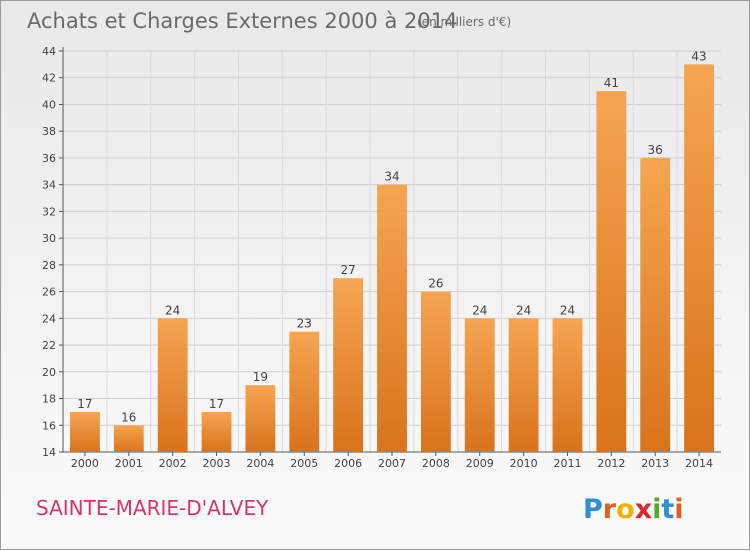  Describe the element at coordinates (49, 238) in the screenshot. I see `y-tick-label-30: 30` at that location.